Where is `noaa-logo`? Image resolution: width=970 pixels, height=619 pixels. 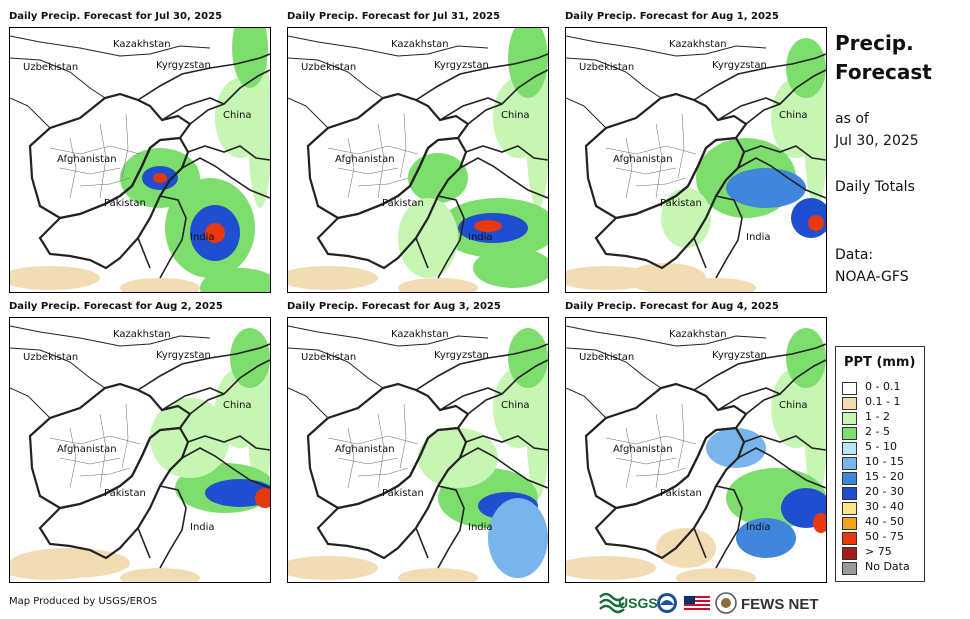
noaa-logo is located at coordinates (667, 603).